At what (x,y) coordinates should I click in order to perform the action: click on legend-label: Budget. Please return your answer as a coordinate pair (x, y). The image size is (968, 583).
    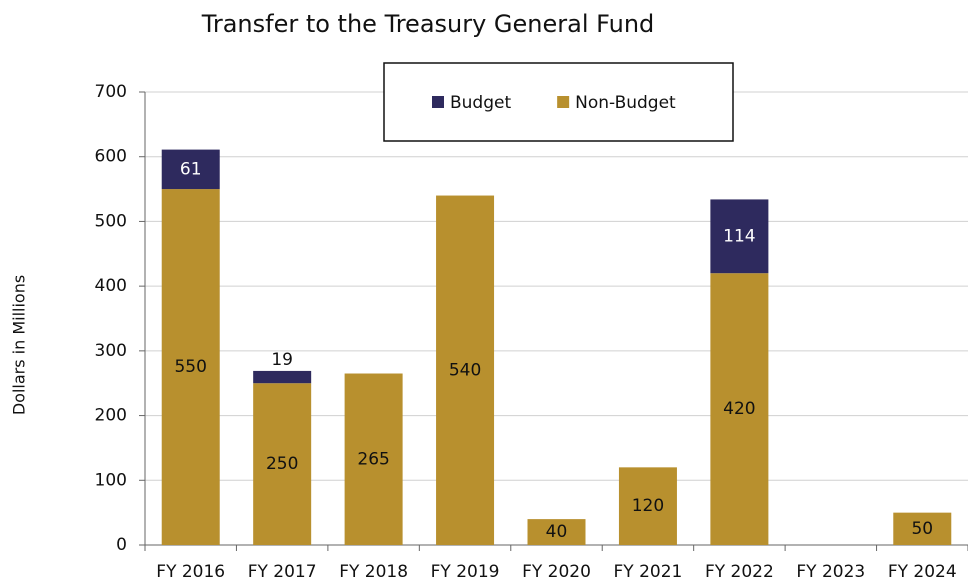
    Looking at the image, I should click on (480, 103).